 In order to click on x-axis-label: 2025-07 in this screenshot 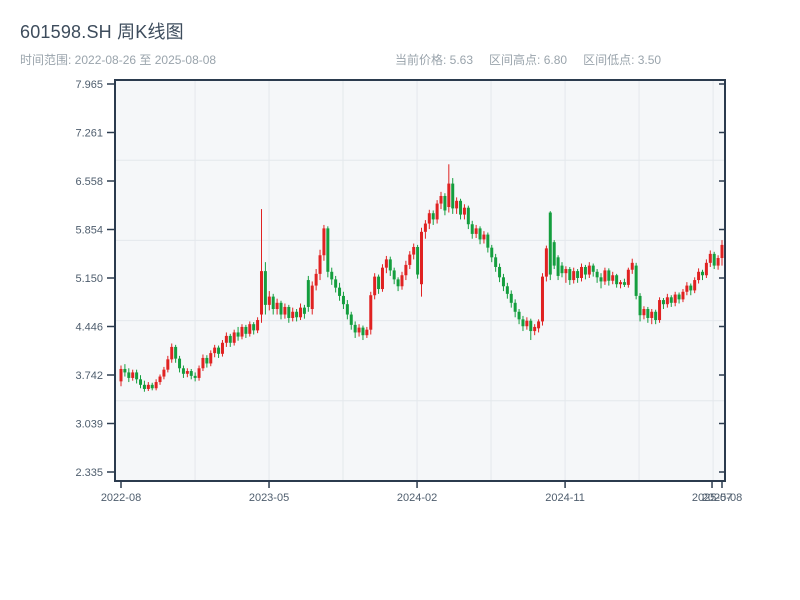, I will do `click(712, 498)`.